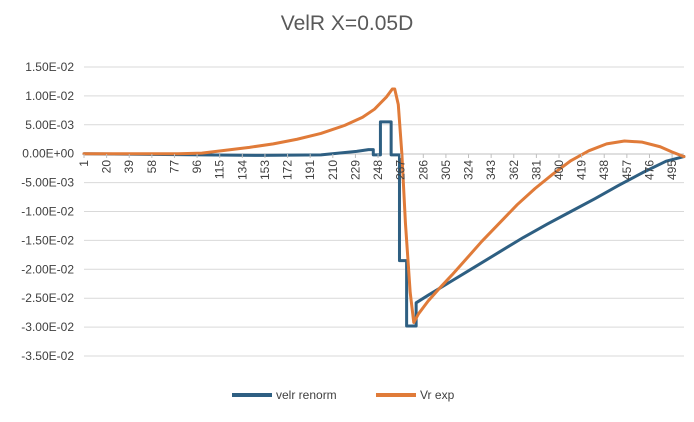  What do you see at coordinates (47, 298) in the screenshot?
I see `y-tick-label: -2.50E-02` at bounding box center [47, 298].